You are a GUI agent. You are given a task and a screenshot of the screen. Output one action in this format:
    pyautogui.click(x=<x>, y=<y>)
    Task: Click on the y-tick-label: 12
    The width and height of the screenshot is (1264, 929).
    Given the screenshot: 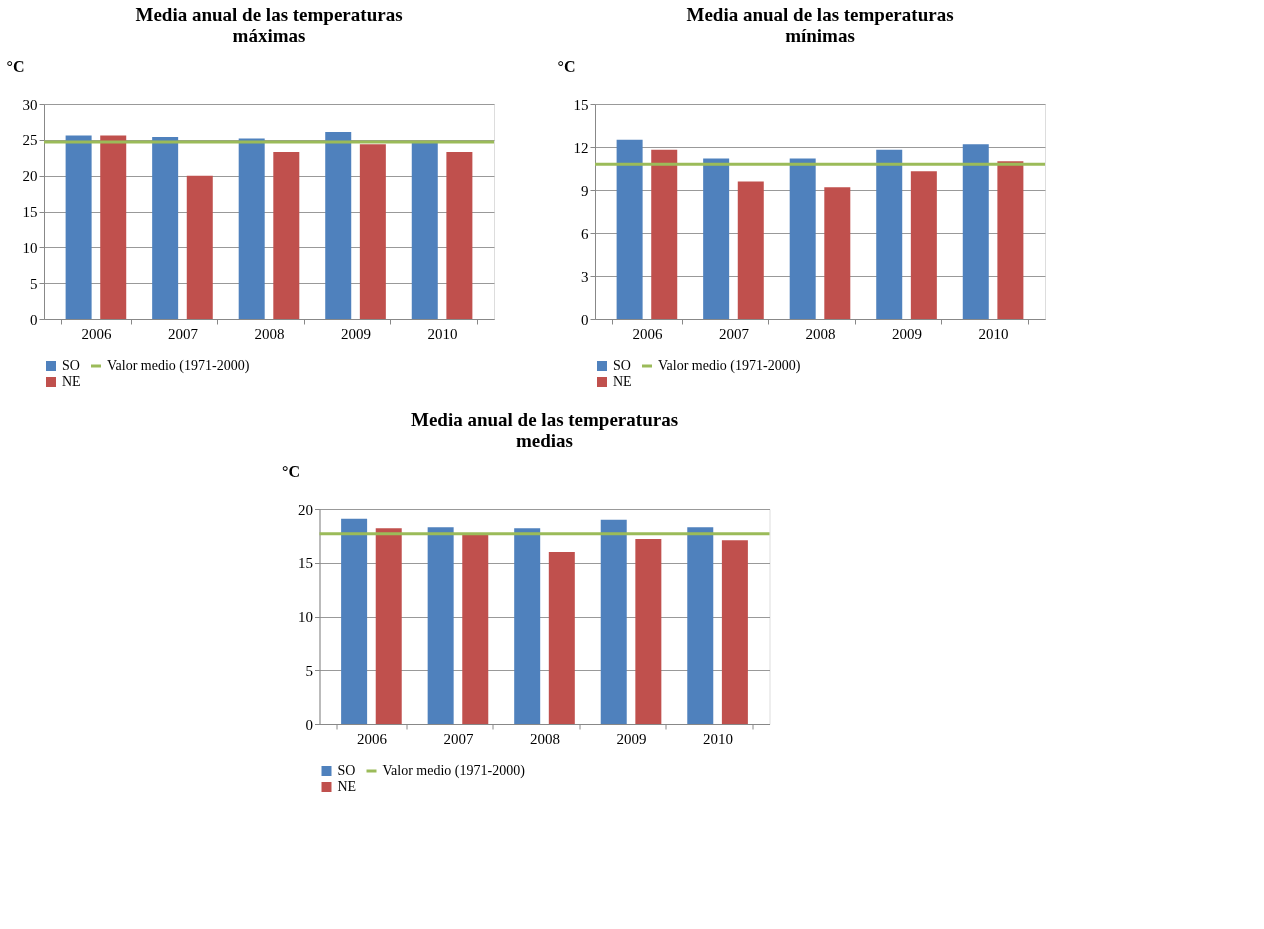 What is the action you would take?
    pyautogui.click(x=581, y=147)
    